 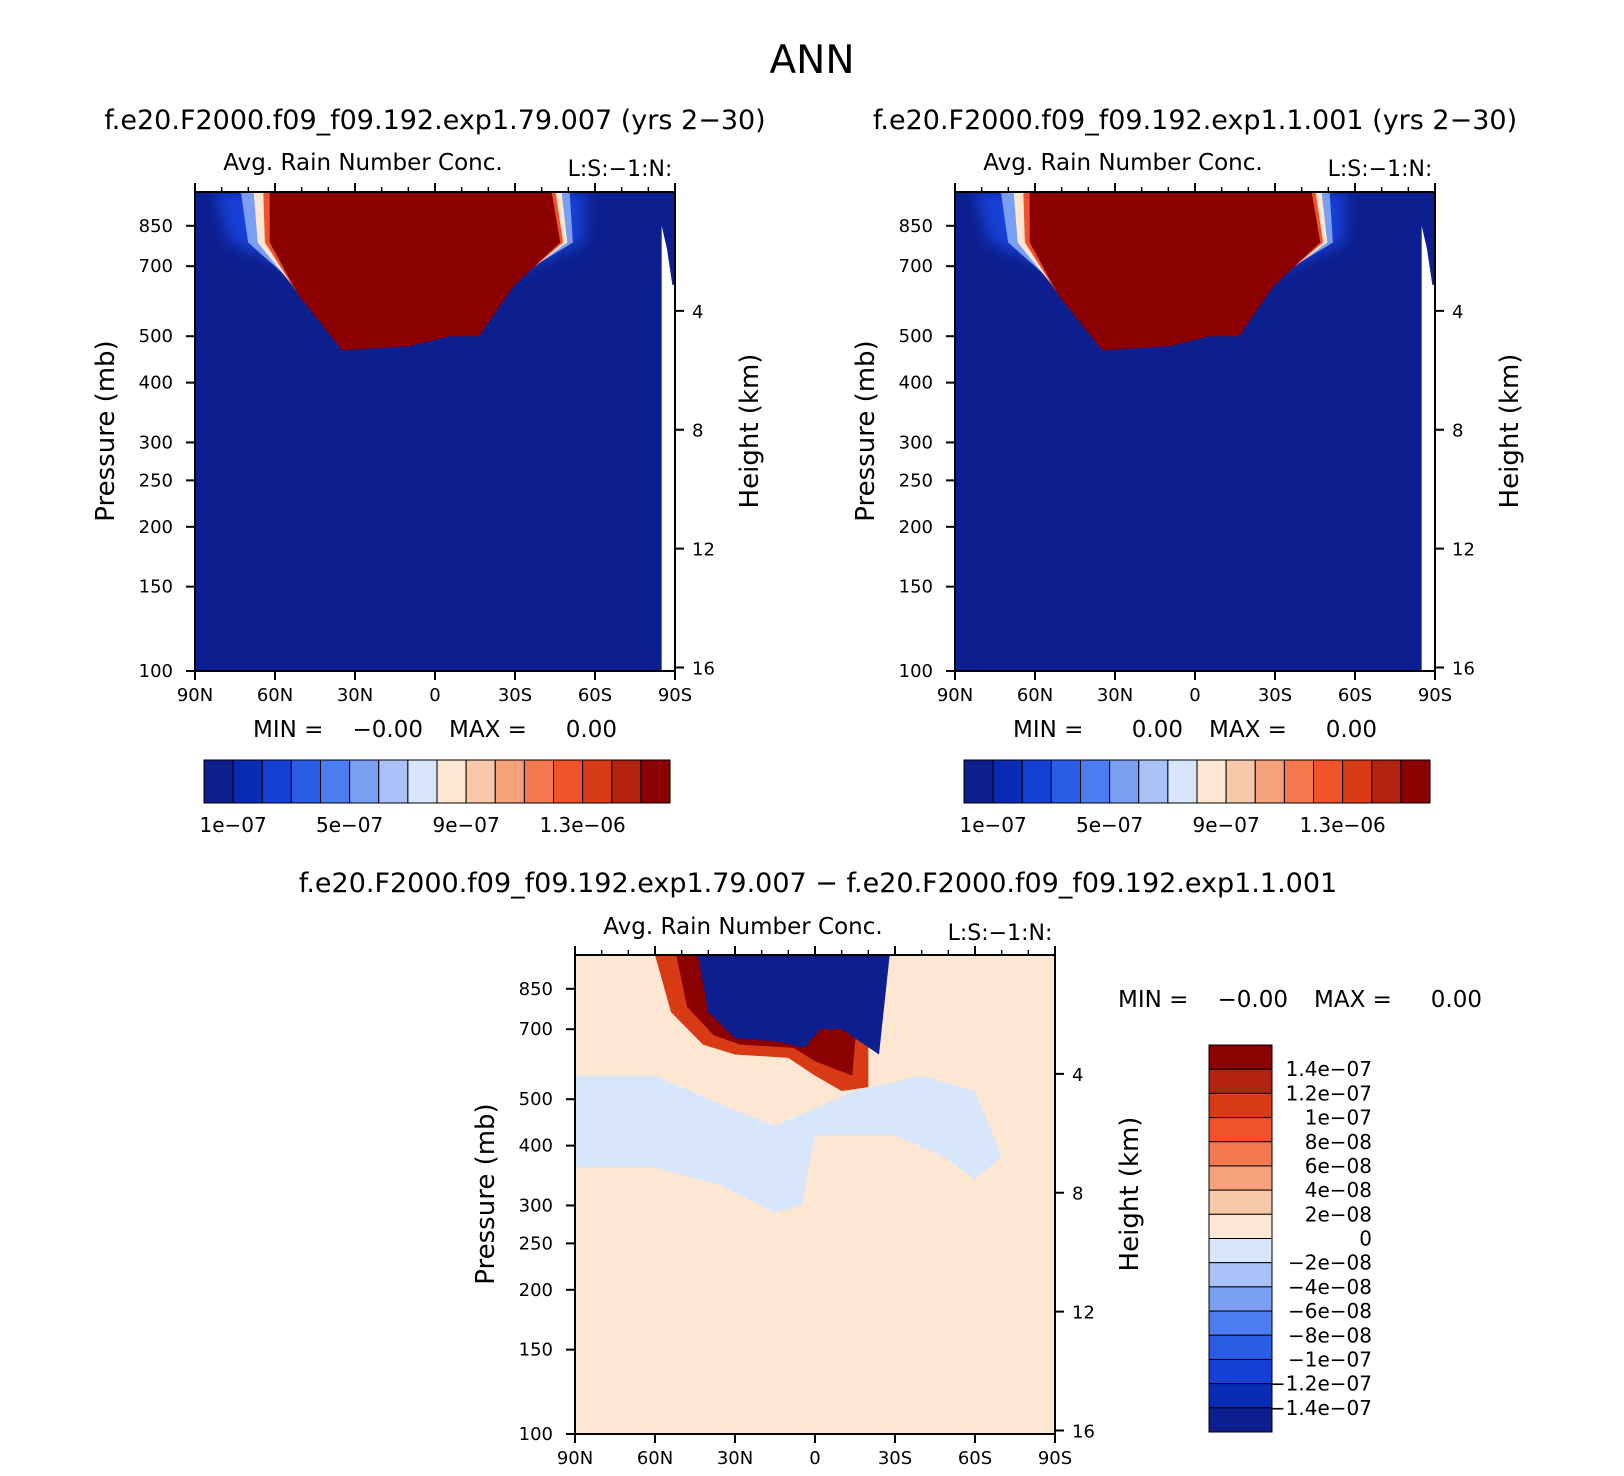 I want to click on x-tick-label: 90S, so click(x=1435, y=695).